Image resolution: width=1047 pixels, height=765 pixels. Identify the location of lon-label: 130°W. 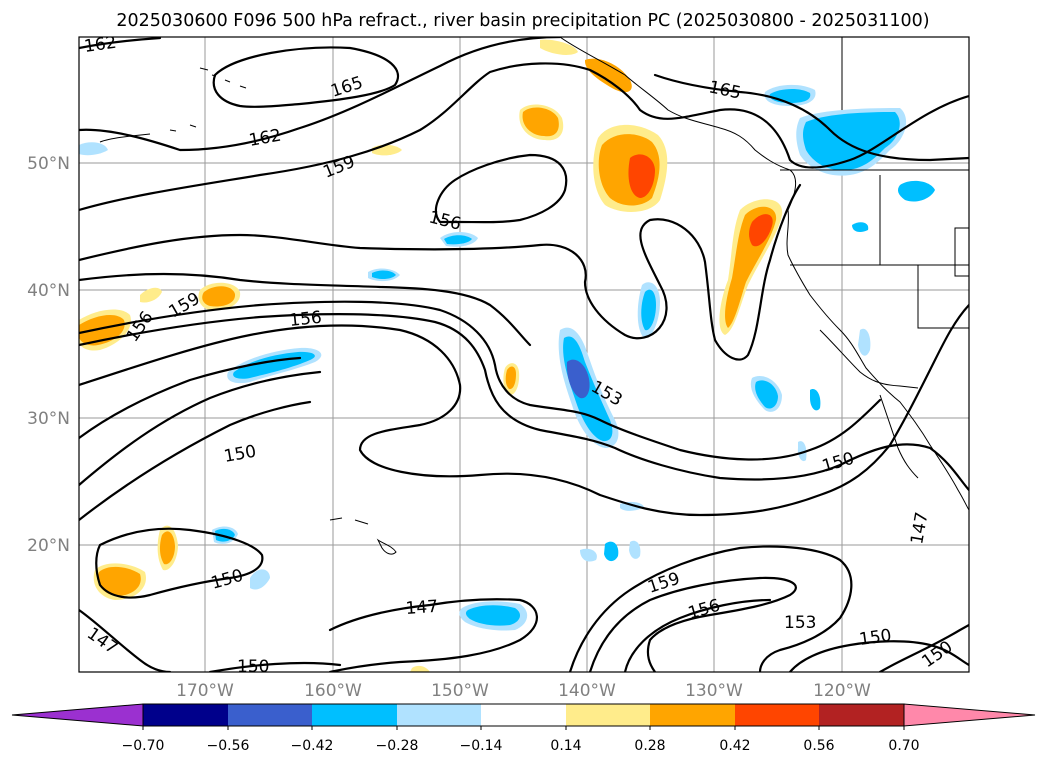
(714, 691).